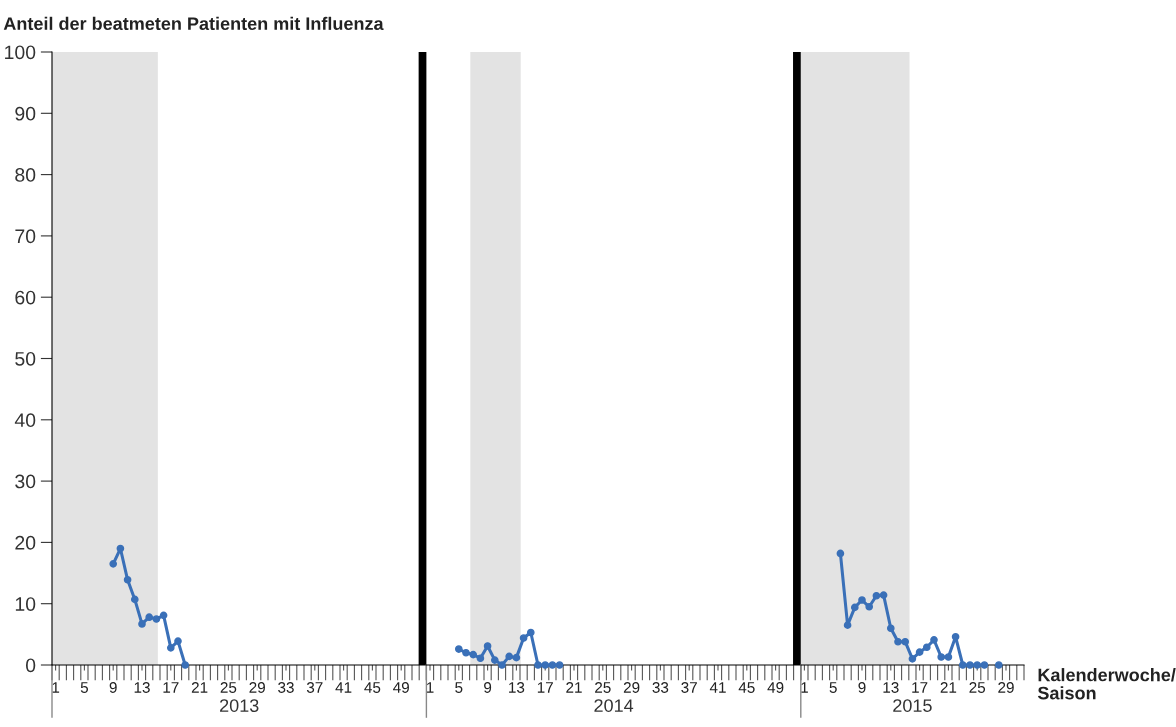 Image resolution: width=1176 pixels, height=727 pixels. Describe the element at coordinates (239, 705) in the screenshot. I see `x-axis-title: 2013` at that location.